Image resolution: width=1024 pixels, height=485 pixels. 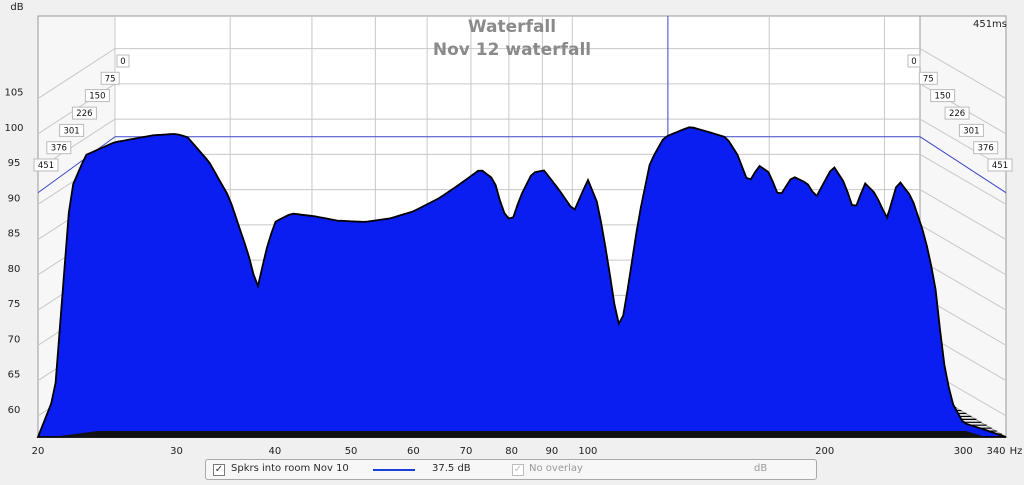 I want to click on x-tick-label: 340, so click(x=995, y=451).